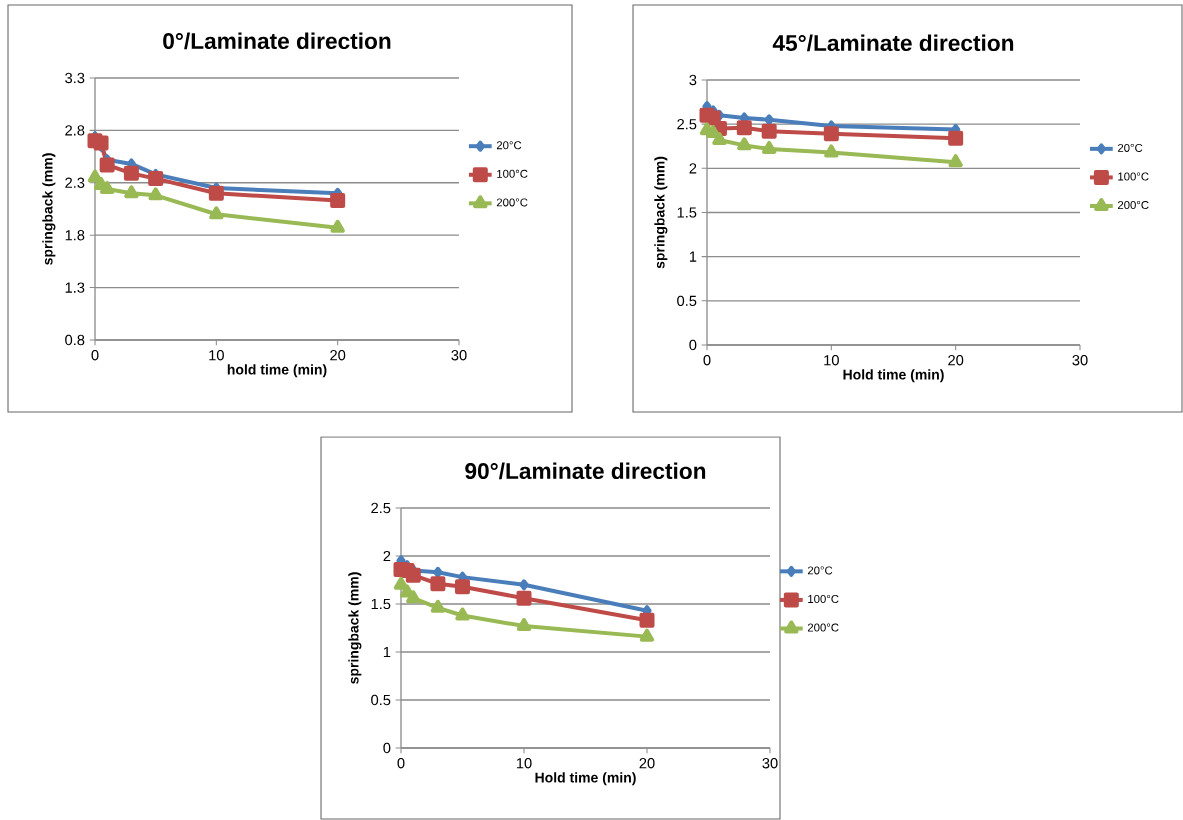 Image resolution: width=1183 pixels, height=820 pixels. I want to click on y-tick-label: 1.8, so click(75, 235).